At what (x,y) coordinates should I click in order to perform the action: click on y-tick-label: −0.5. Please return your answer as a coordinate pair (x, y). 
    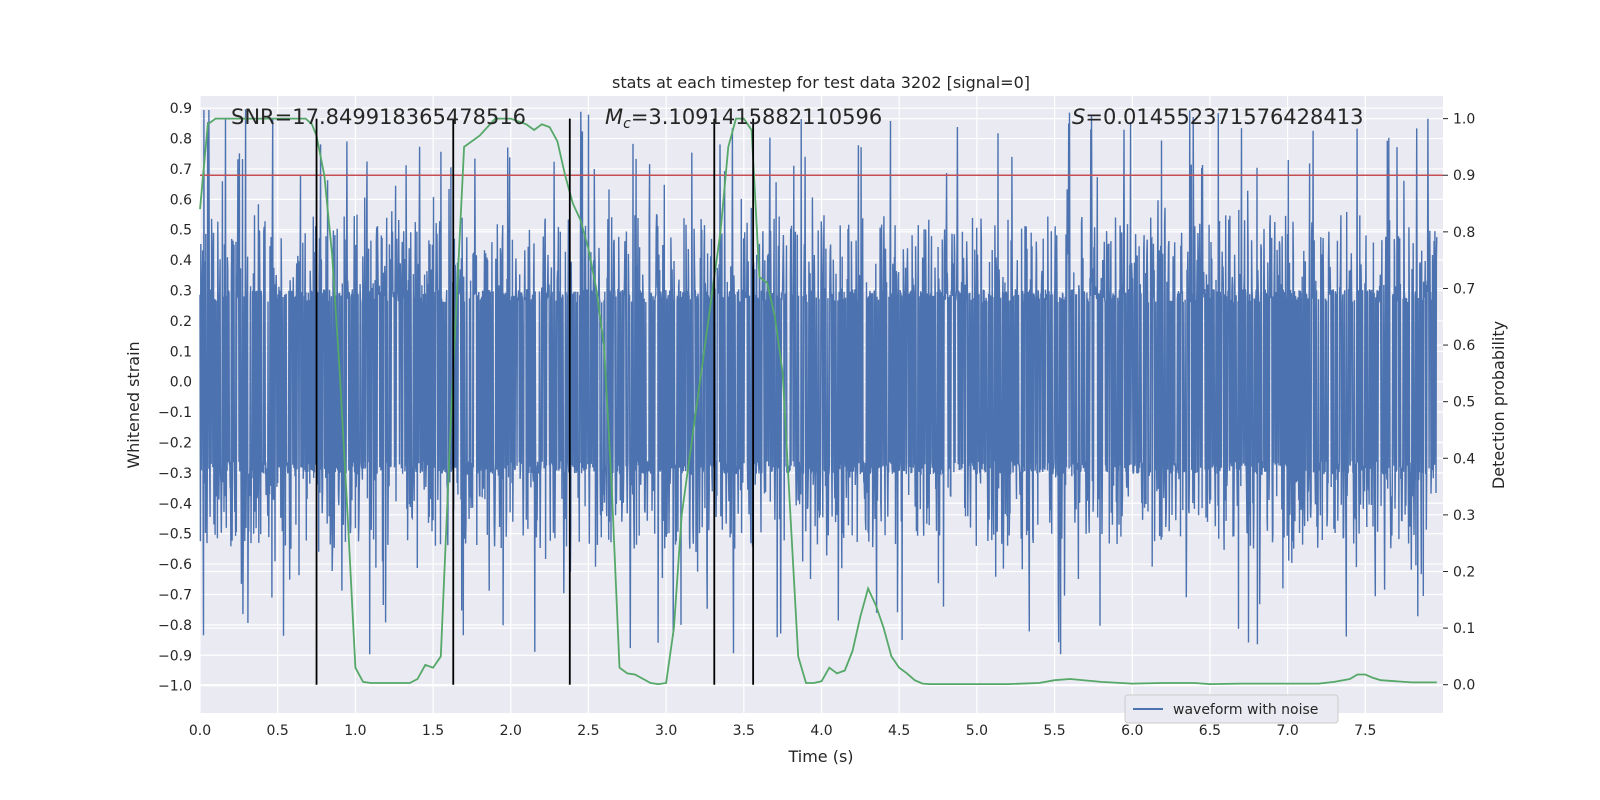
    Looking at the image, I should click on (175, 535).